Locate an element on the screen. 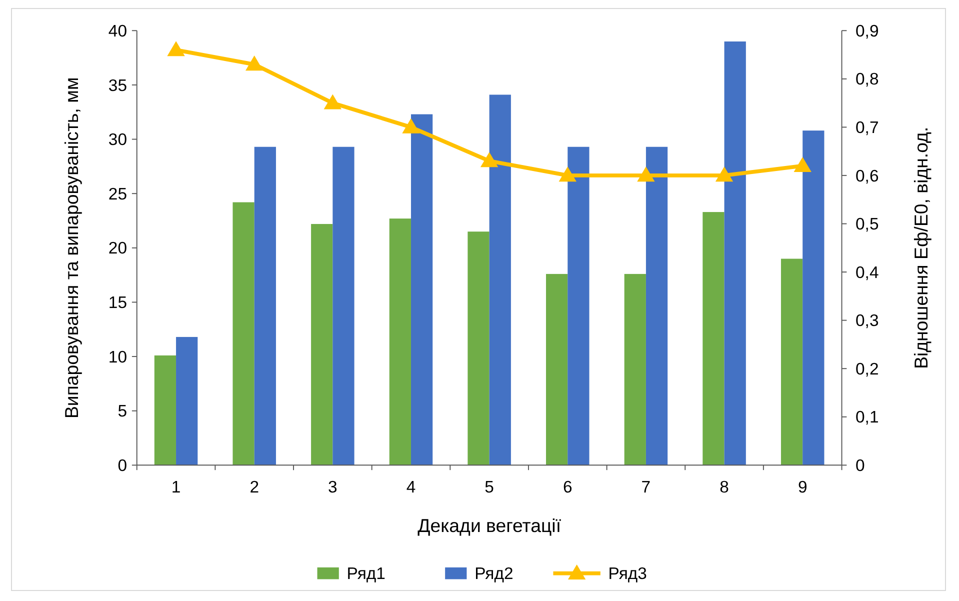 Image resolution: width=959 pixels, height=601 pixels. y2-tick-label: 0,7 is located at coordinates (867, 128).